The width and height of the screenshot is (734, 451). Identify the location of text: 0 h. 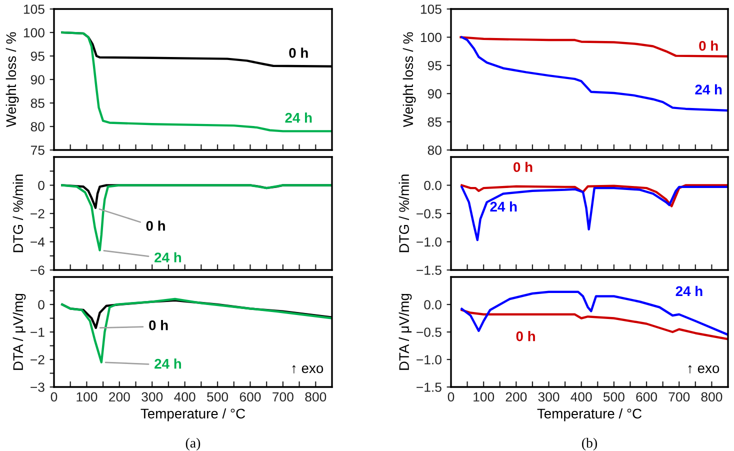
(155, 225).